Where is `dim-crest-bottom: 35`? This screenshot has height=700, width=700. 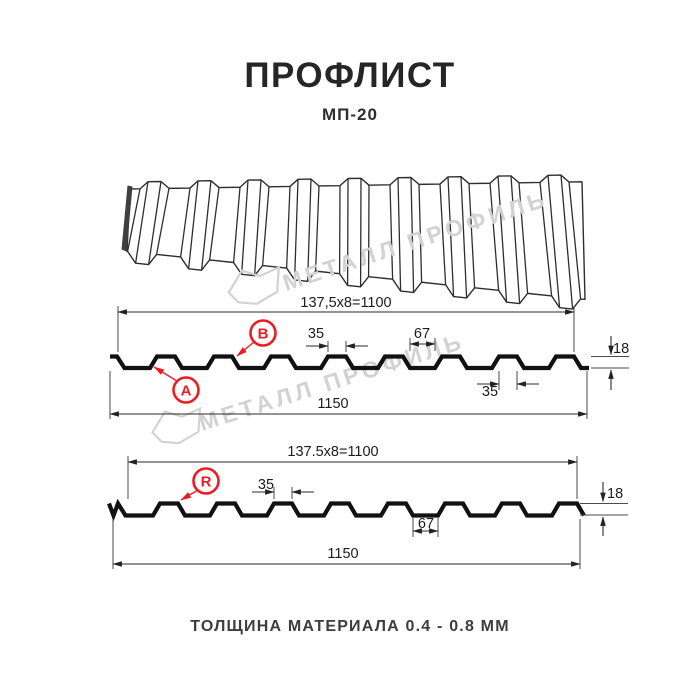 dim-crest-bottom: 35 is located at coordinates (266, 485).